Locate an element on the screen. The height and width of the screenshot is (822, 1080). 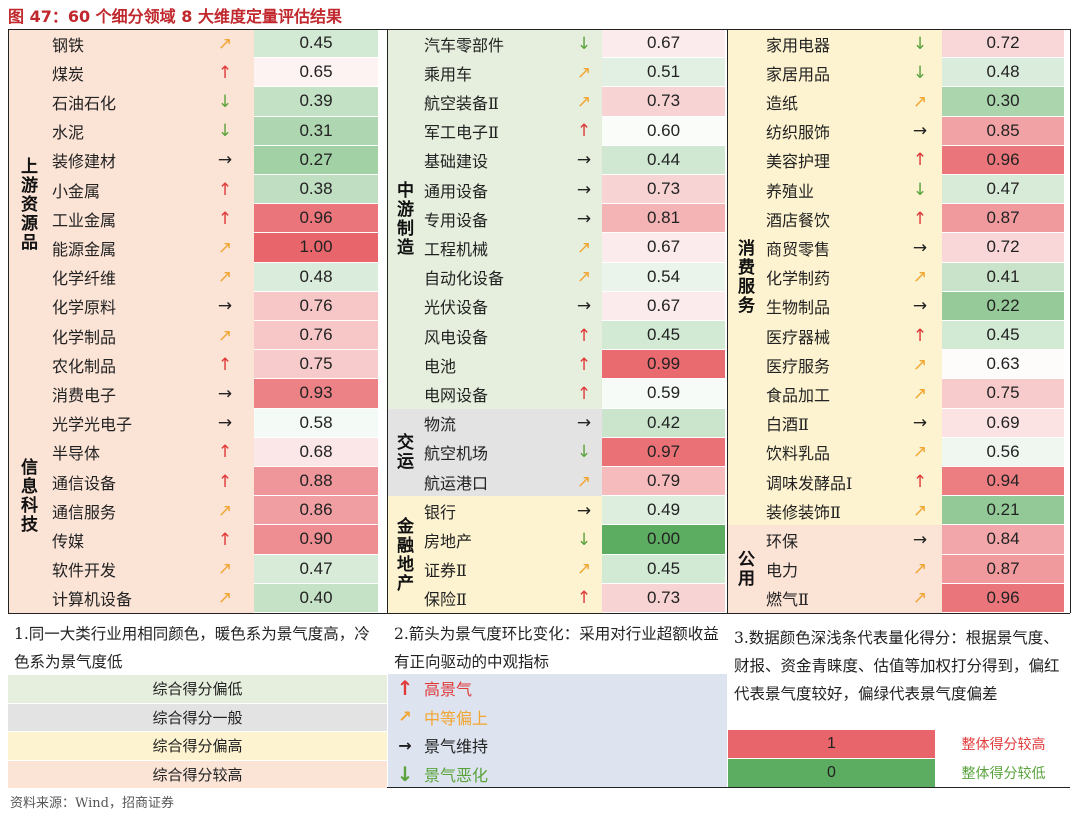
score-cell: 0.72 is located at coordinates (1003, 248).